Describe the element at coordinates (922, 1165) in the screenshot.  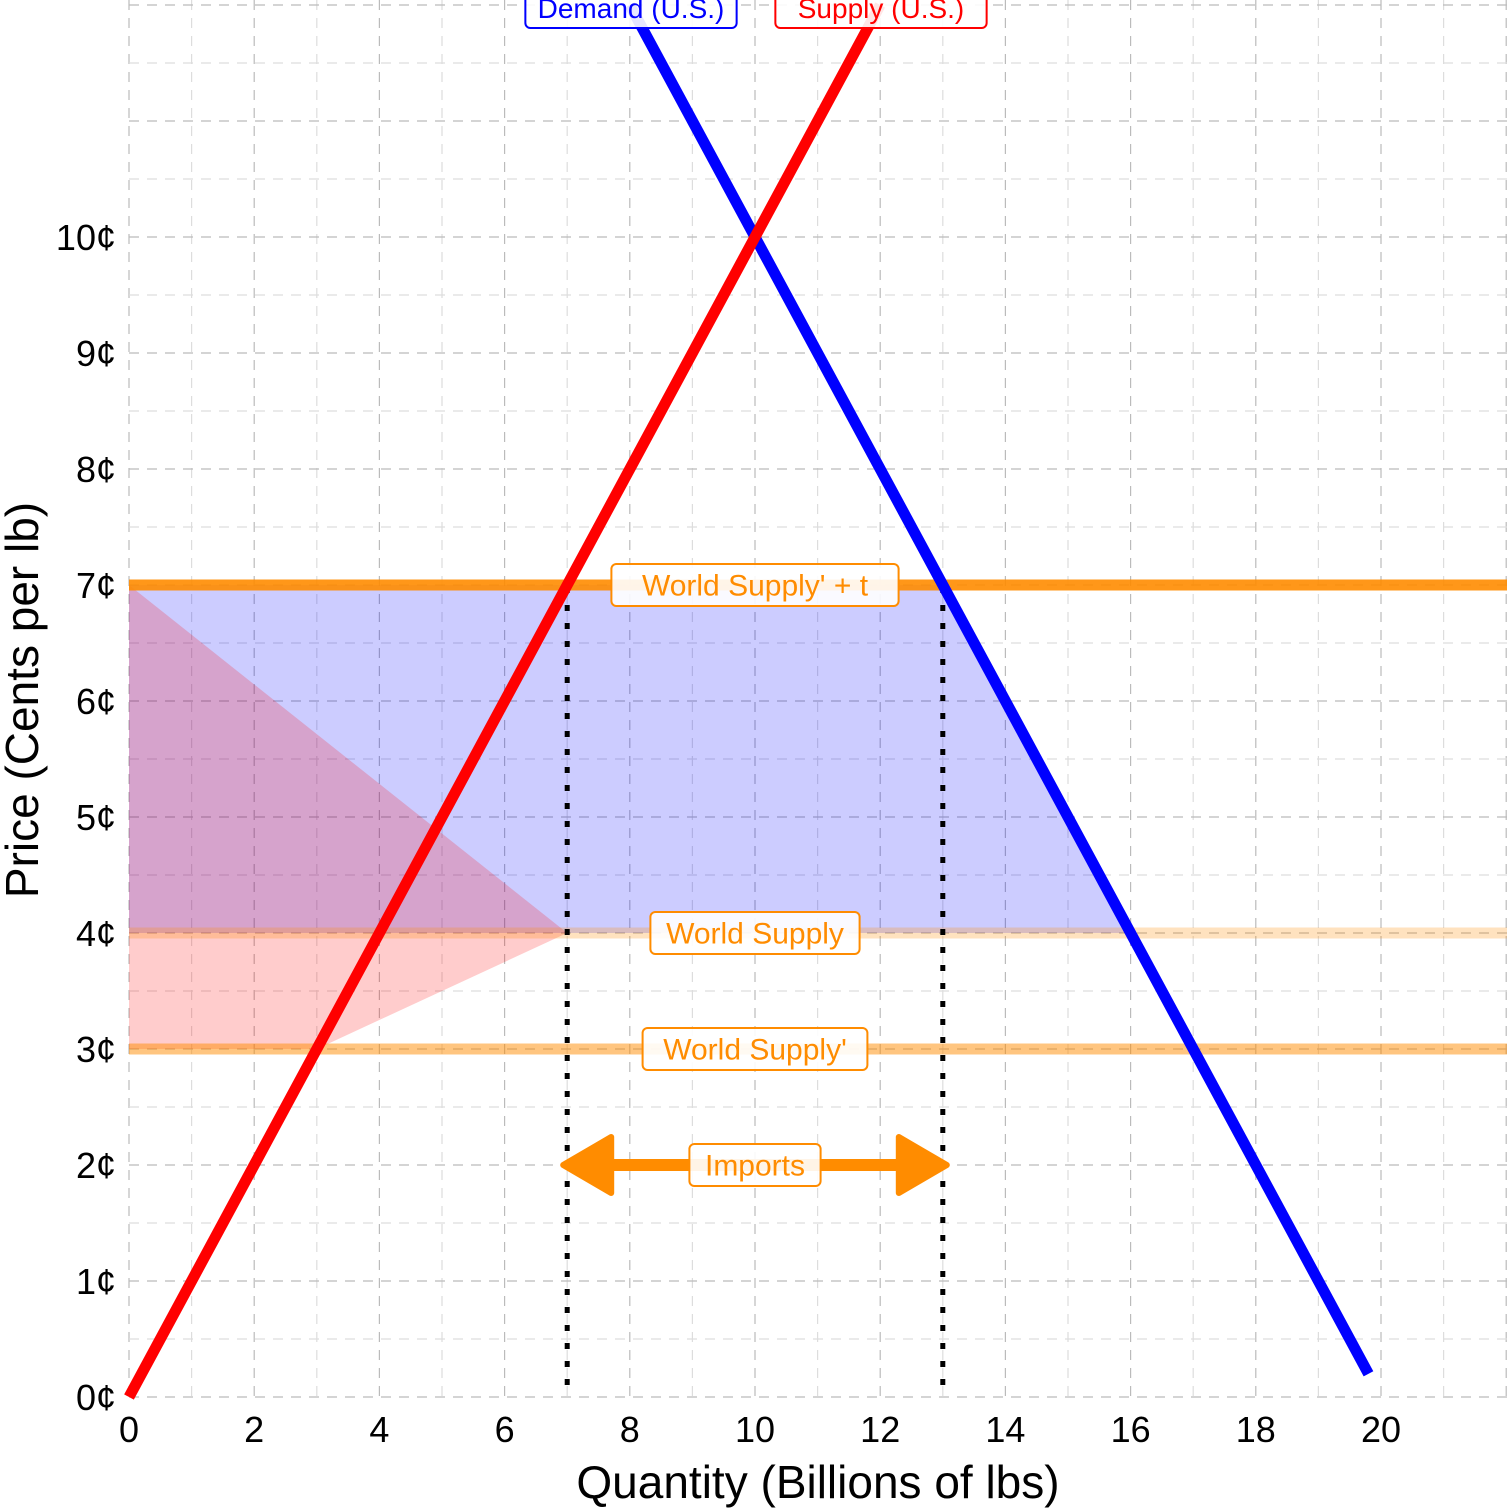
I see `imports-arrow-right-head` at that location.